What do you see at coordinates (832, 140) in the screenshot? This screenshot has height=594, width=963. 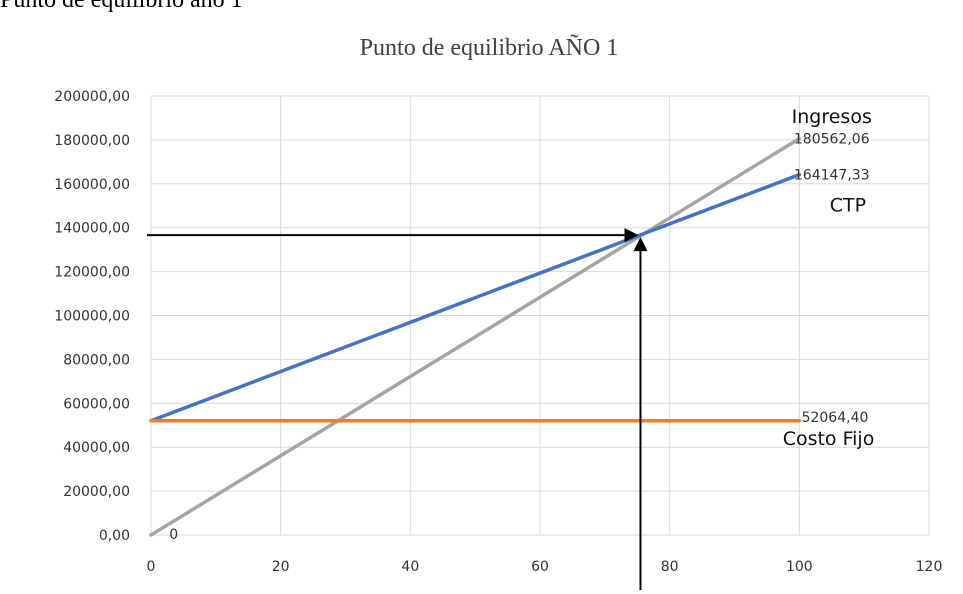 I see `ingresos-value-annotation: 180562,06` at bounding box center [832, 140].